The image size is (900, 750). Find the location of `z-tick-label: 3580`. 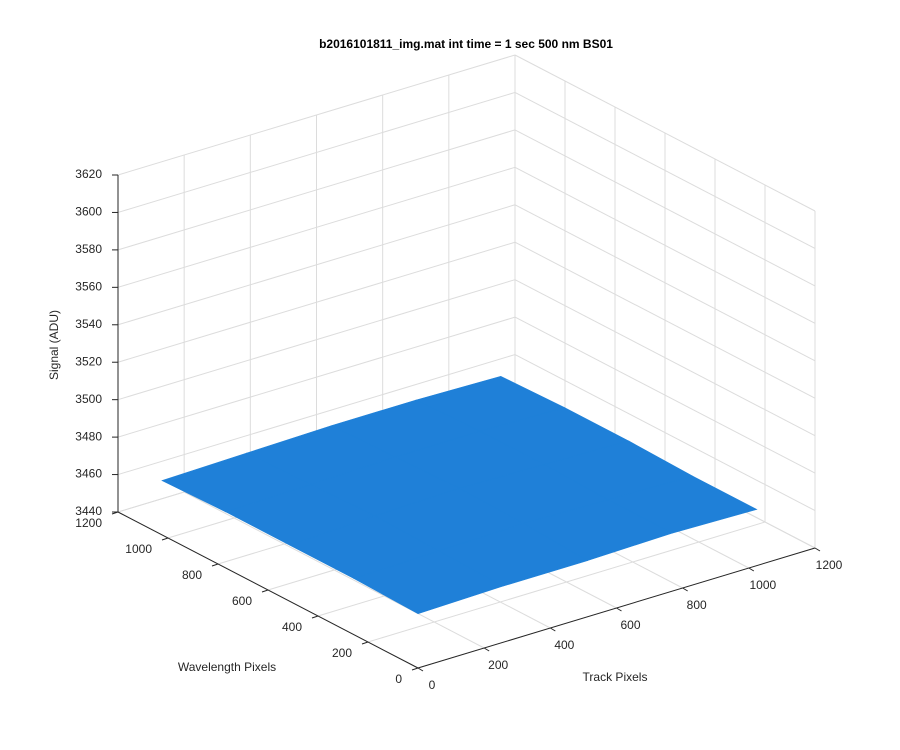

z-tick-label: 3580 is located at coordinates (88, 249).